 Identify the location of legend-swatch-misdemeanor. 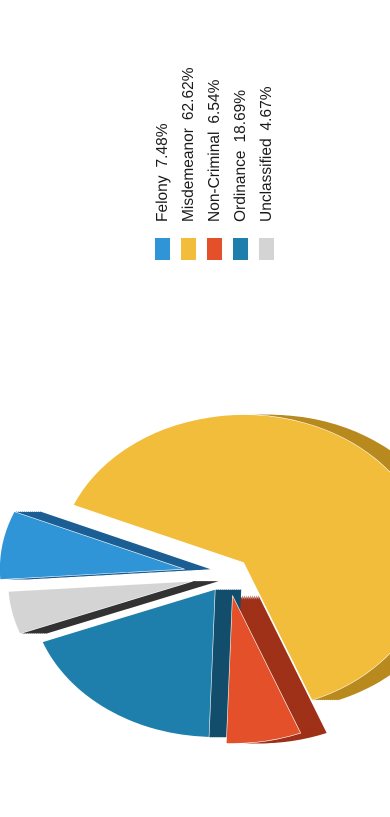
(188, 249).